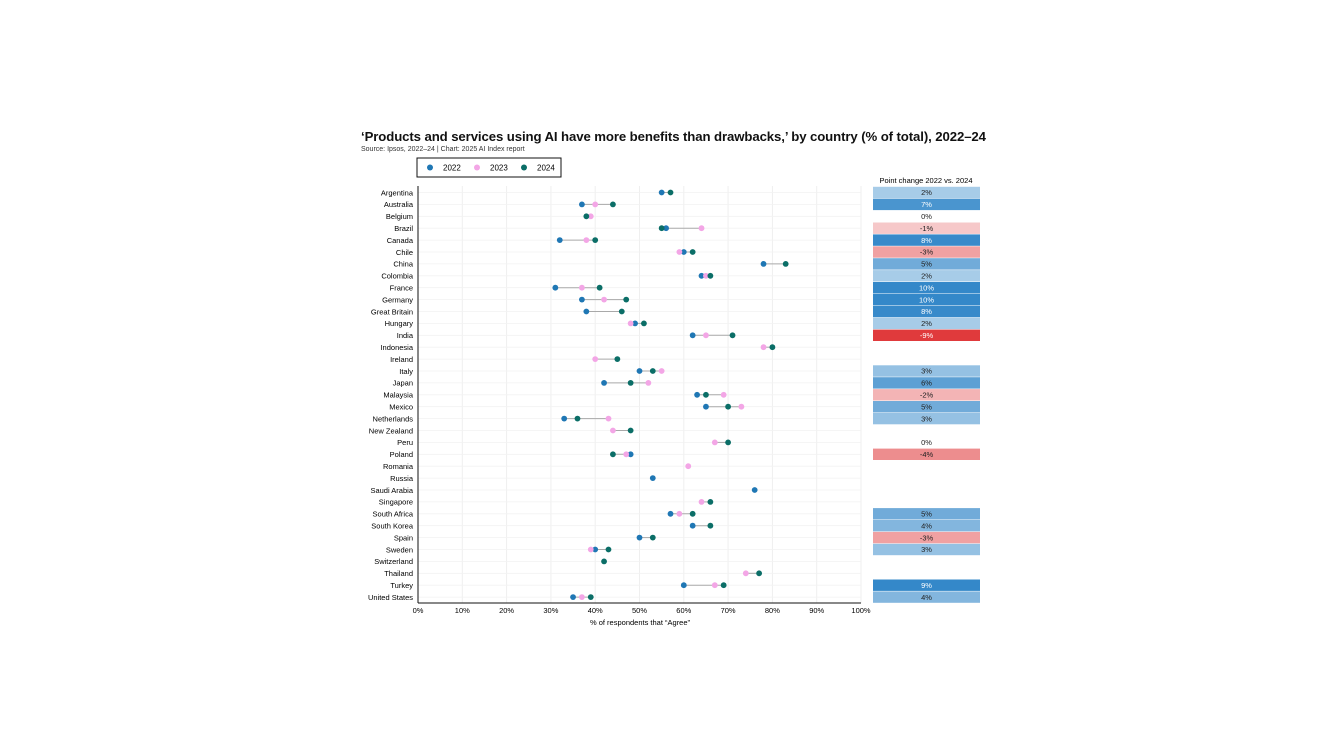 The height and width of the screenshot is (750, 1335). Describe the element at coordinates (639, 610) in the screenshot. I see `x-tick-label: 50%` at that location.